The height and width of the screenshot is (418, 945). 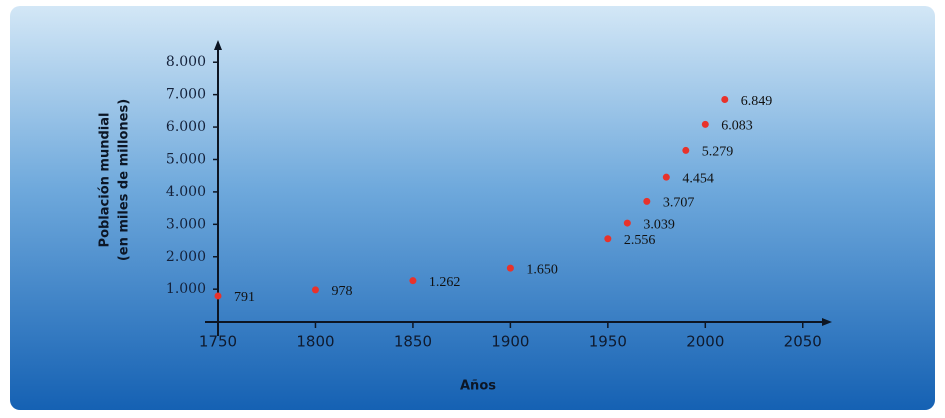 I want to click on x-tick-label: 2050, so click(x=803, y=342).